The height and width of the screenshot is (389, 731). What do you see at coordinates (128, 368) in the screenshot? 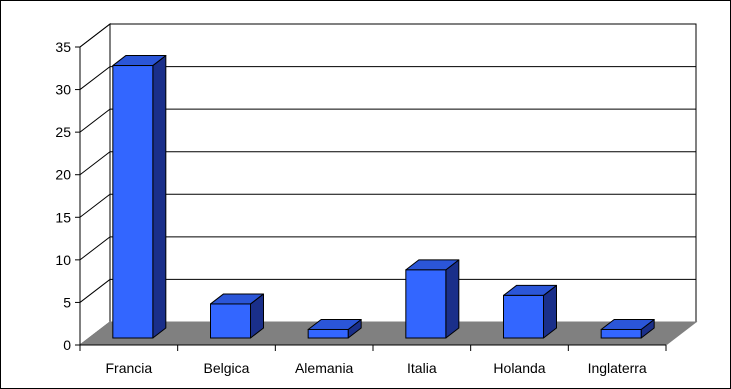
I see `x-category-label: Francia` at bounding box center [128, 368].